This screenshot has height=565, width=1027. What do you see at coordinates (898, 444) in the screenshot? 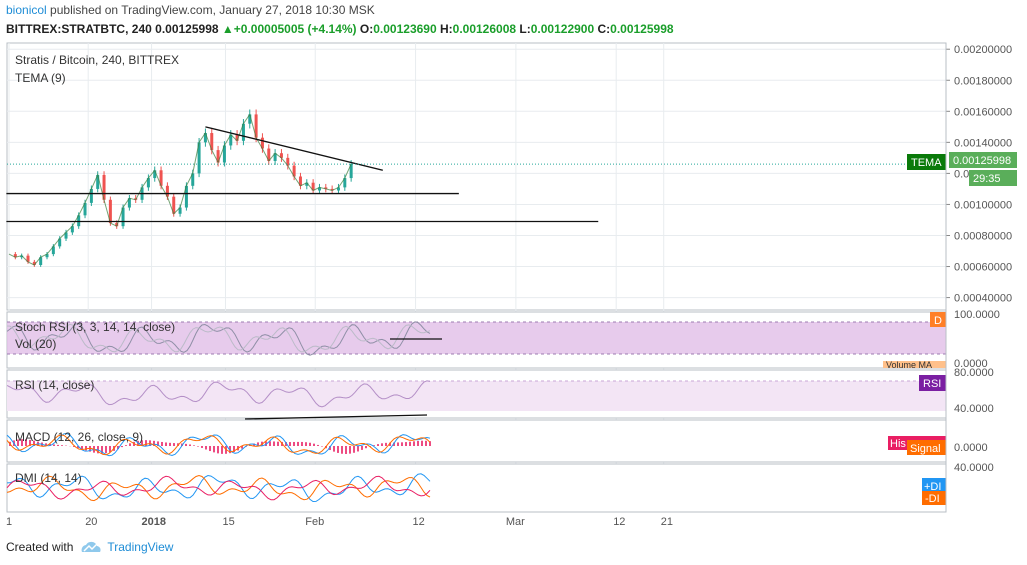
I see `macd-hist-badge: His` at bounding box center [898, 444].